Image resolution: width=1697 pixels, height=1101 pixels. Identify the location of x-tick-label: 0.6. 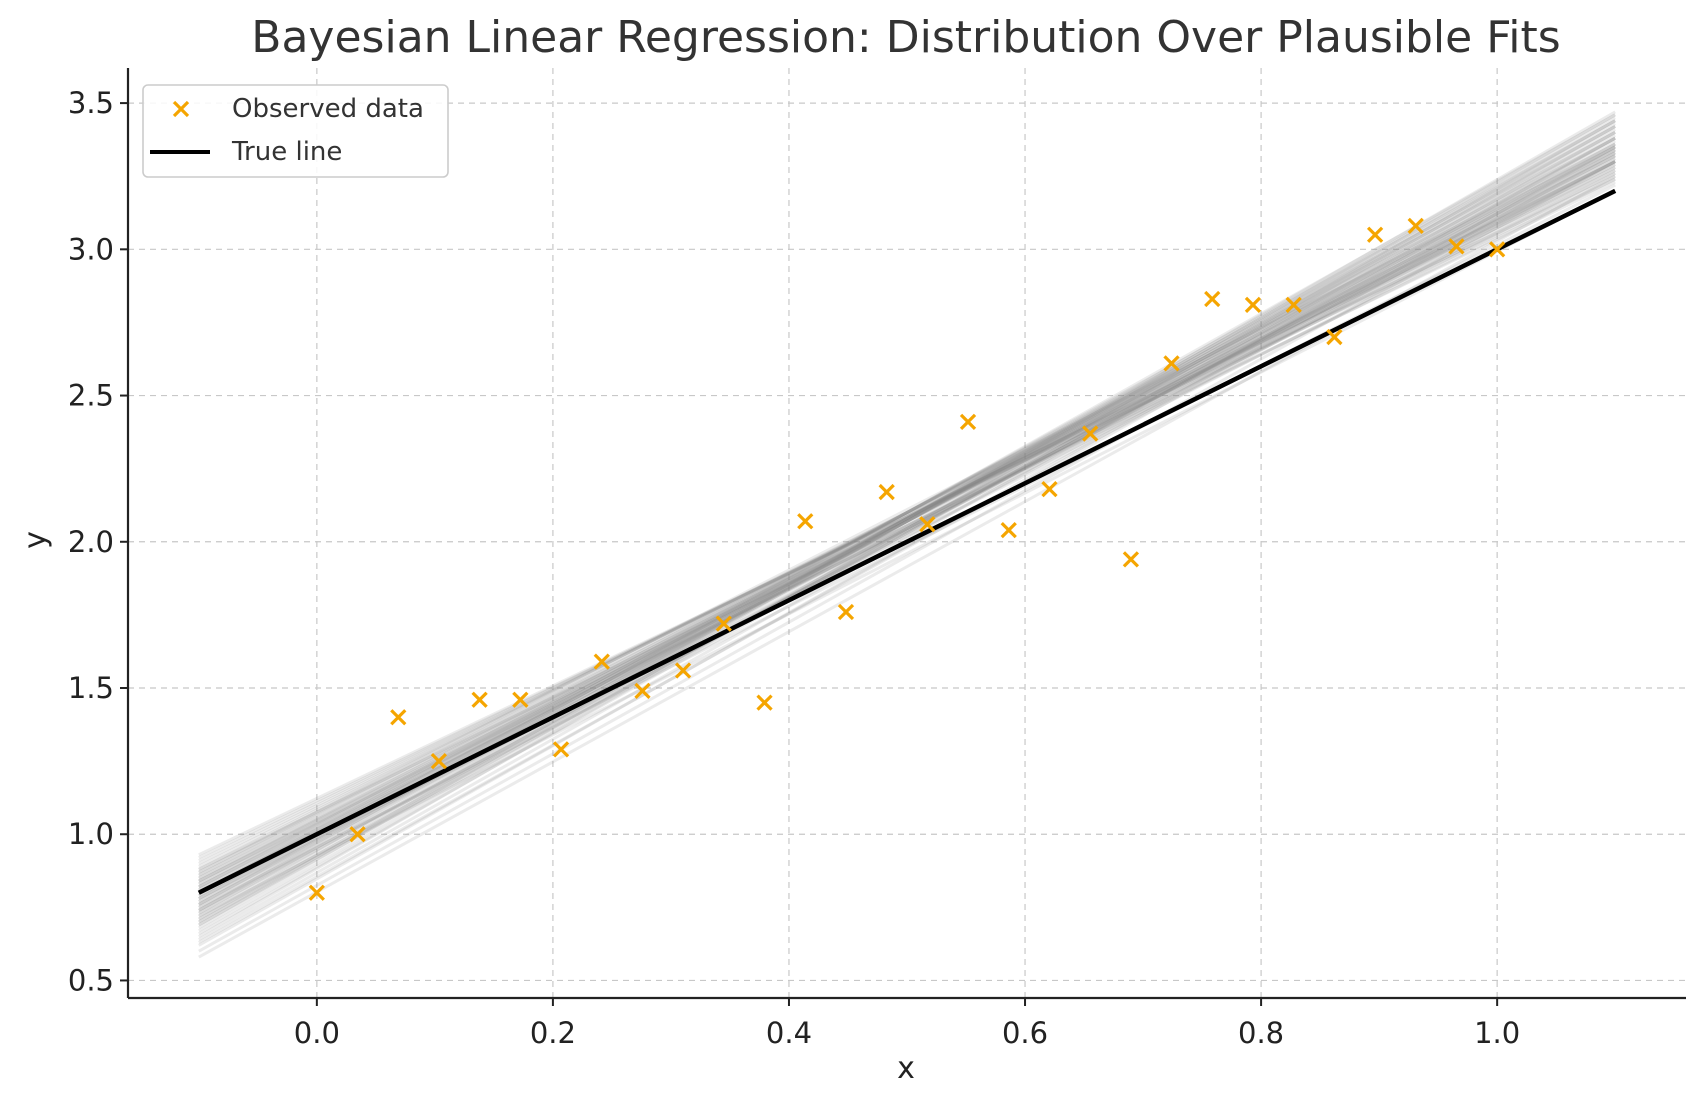
(1025, 1033).